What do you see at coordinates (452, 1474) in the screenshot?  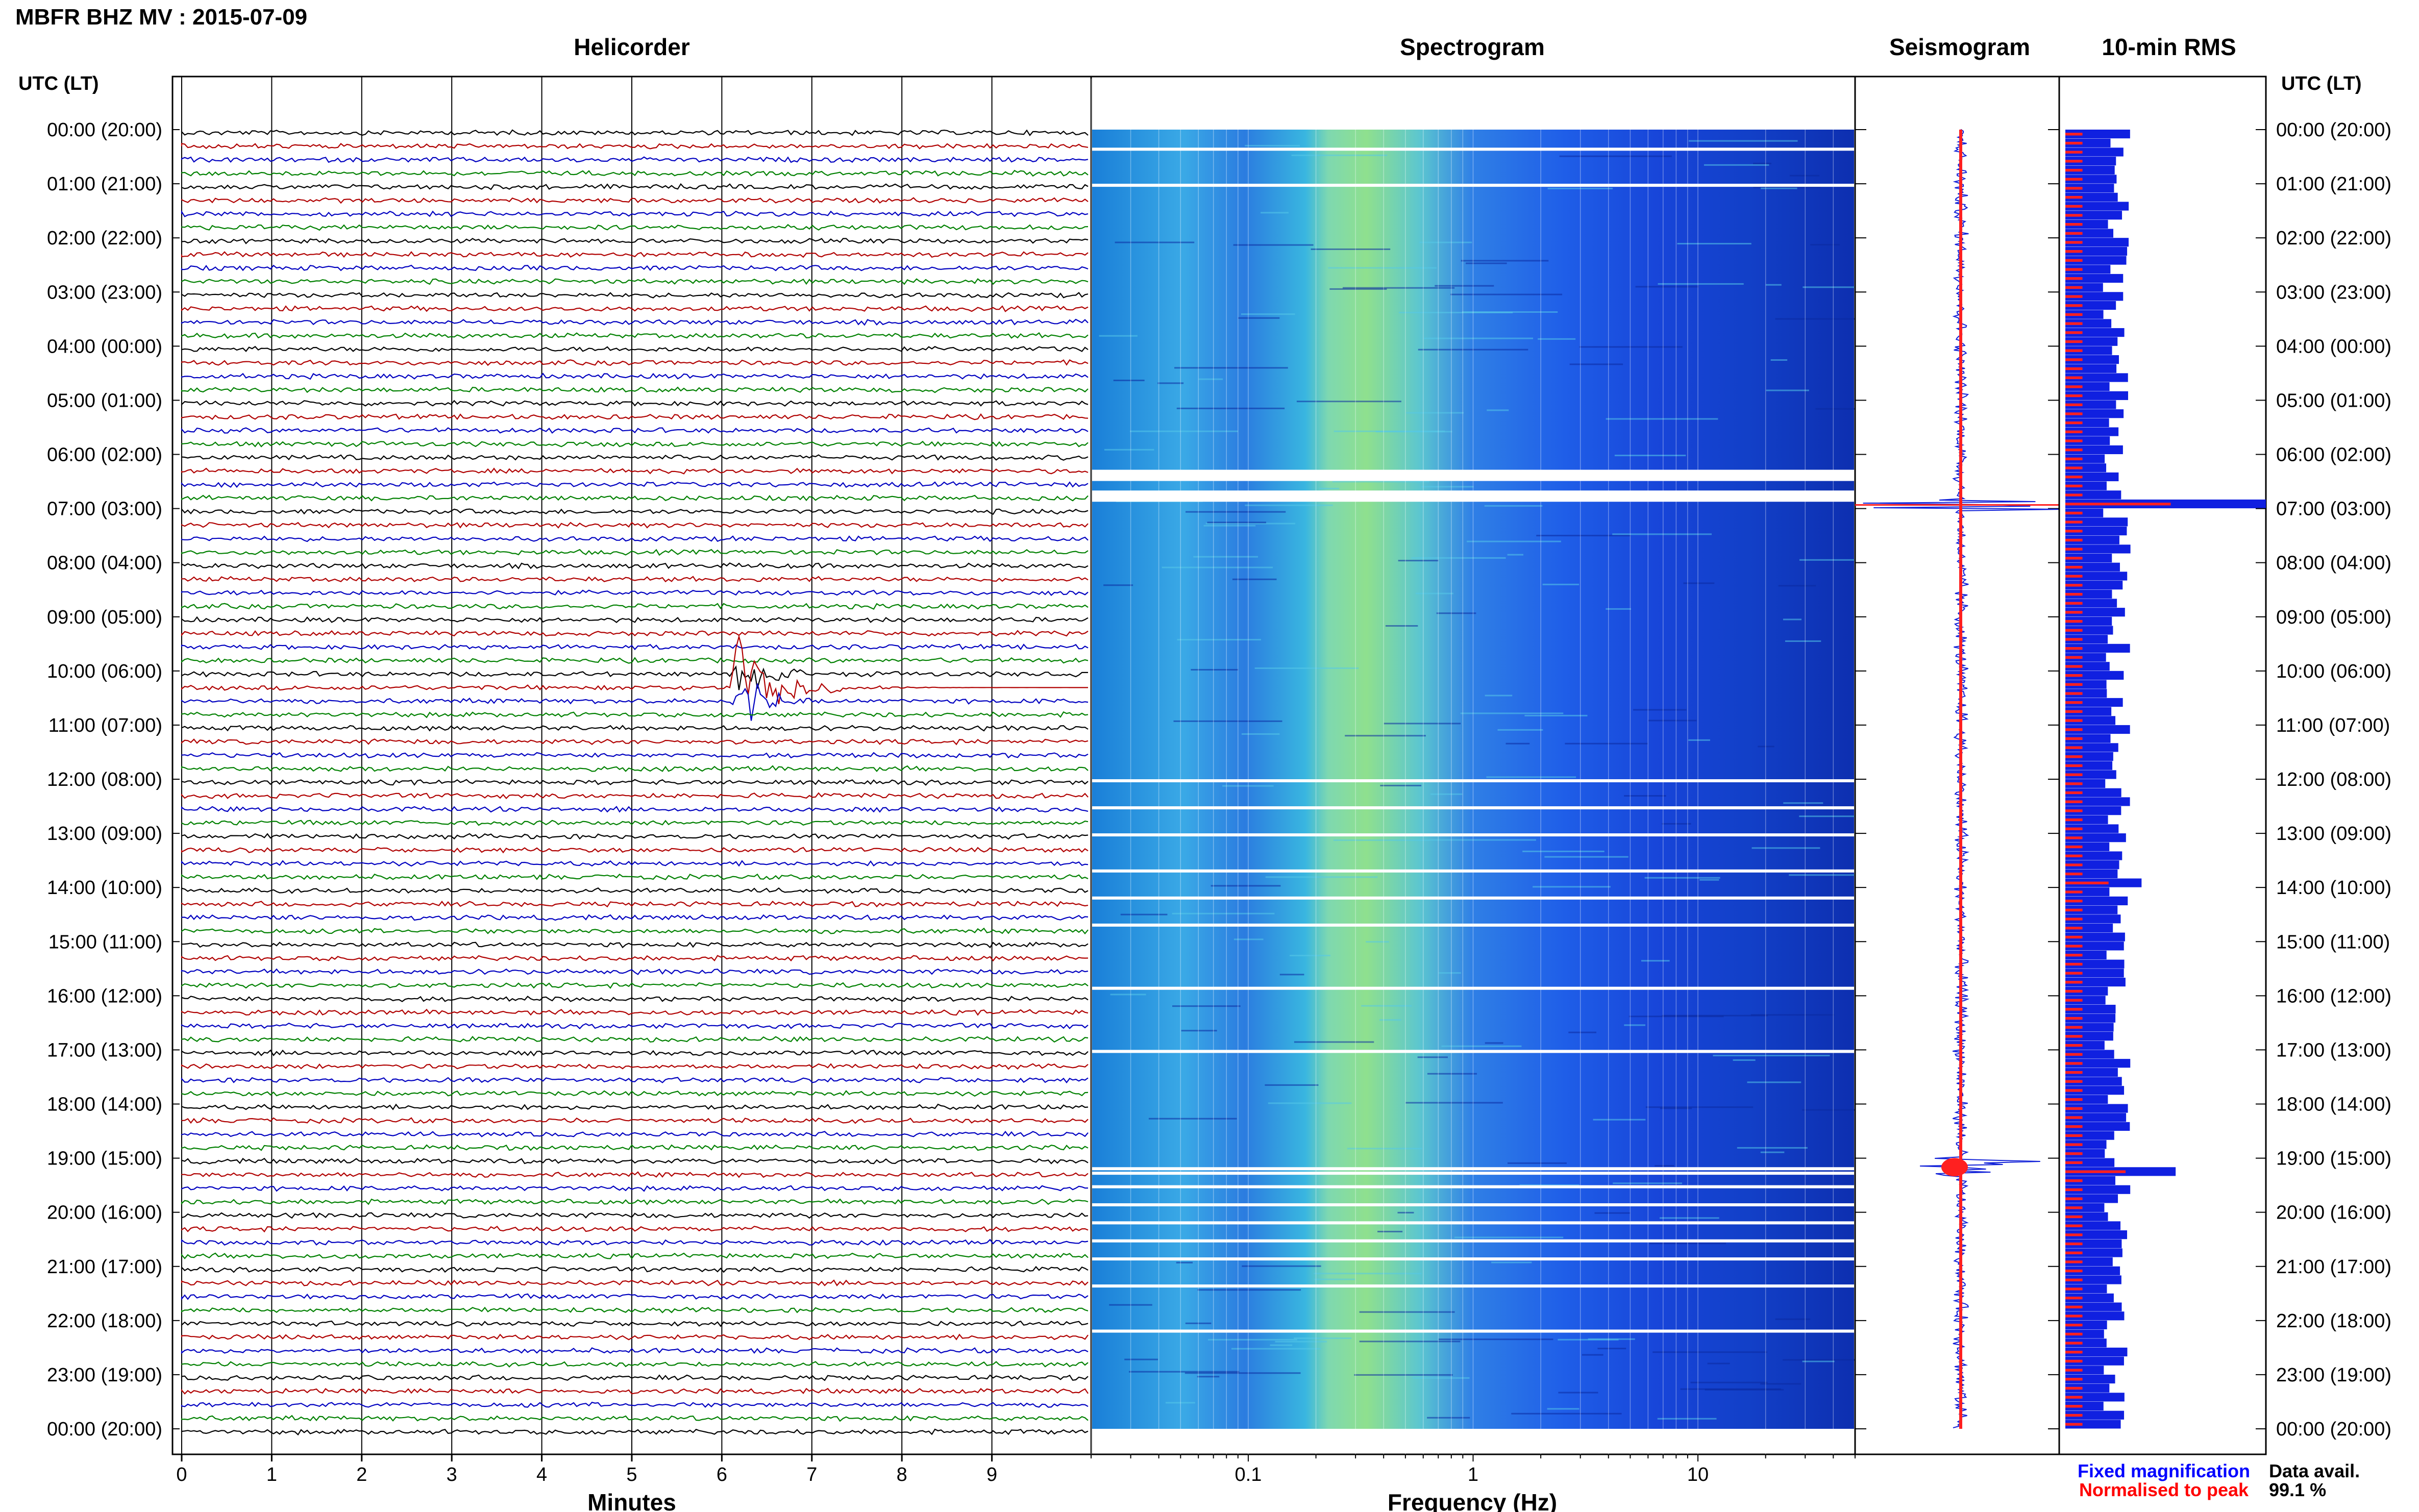 I see `minute-tick-label: 3` at bounding box center [452, 1474].